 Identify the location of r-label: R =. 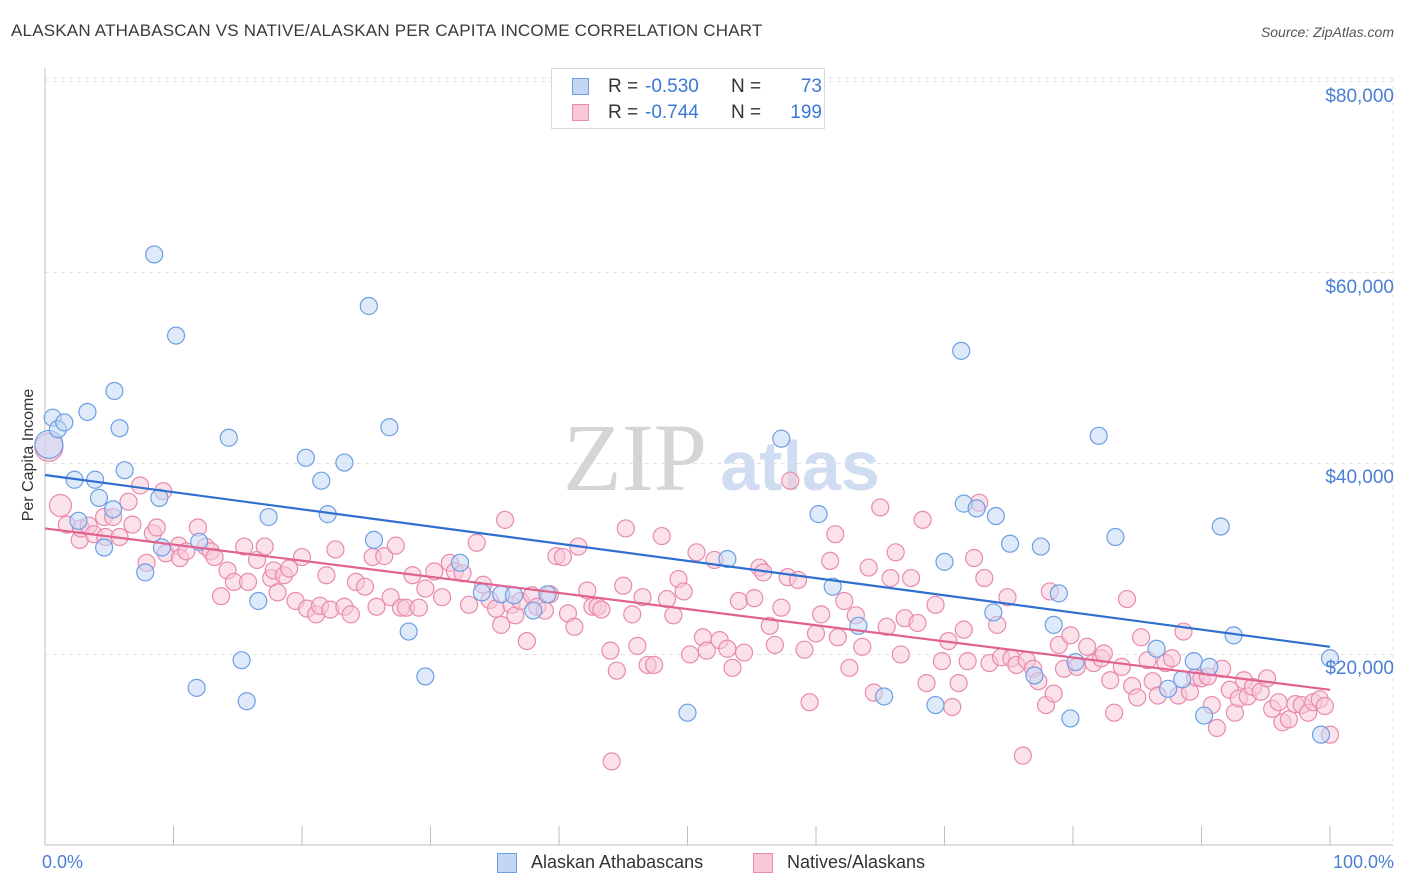
(623, 112).